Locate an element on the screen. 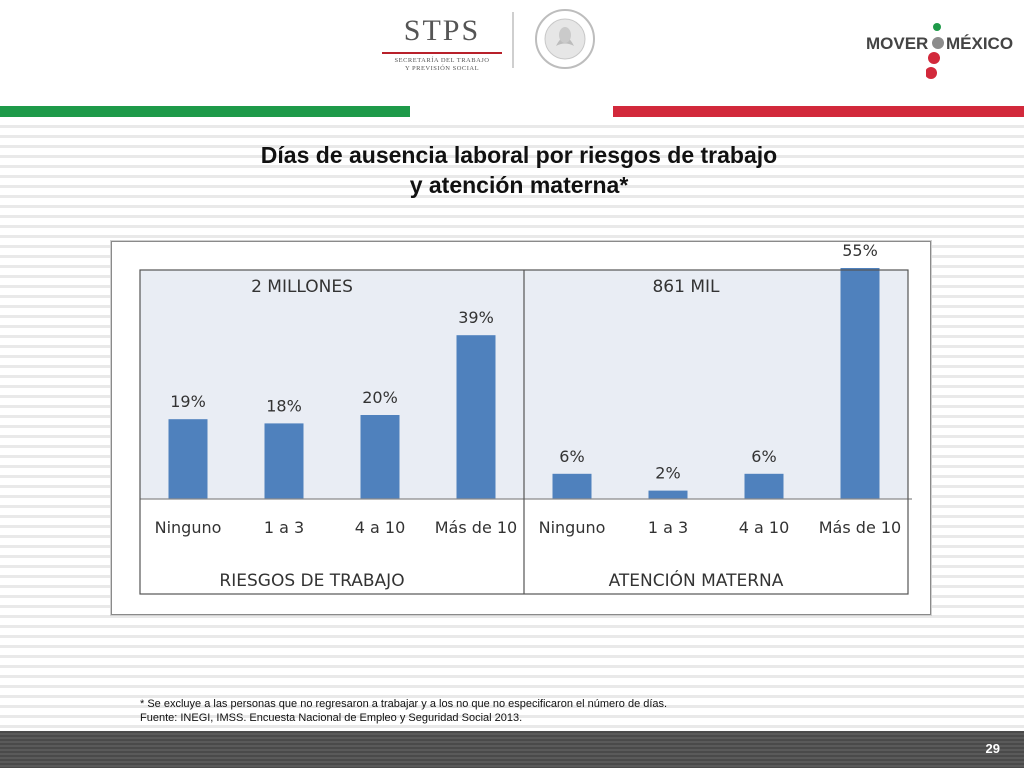  data-label-1-3: 55% is located at coordinates (860, 251).